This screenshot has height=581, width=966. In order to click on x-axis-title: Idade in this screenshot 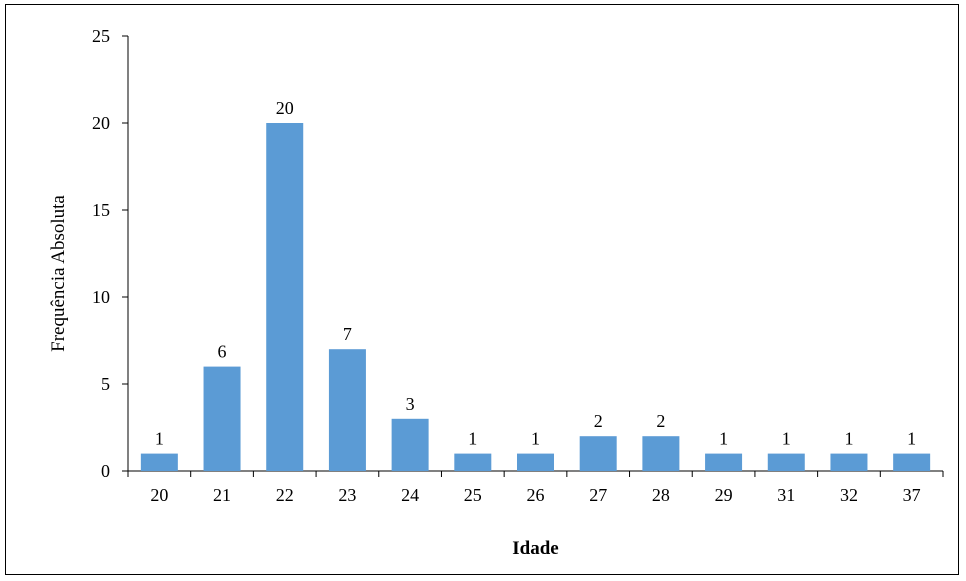, I will do `click(535, 548)`.